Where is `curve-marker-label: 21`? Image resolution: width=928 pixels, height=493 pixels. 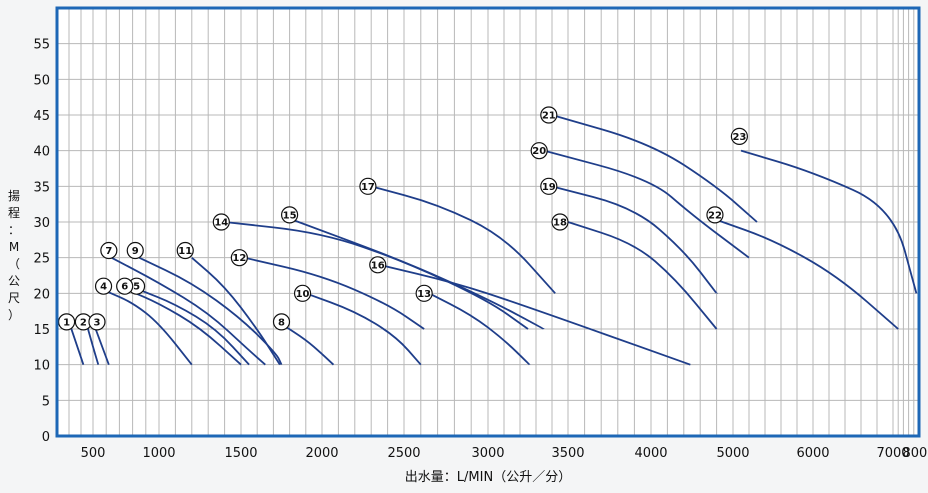
curve-marker-label: 21 is located at coordinates (549, 116).